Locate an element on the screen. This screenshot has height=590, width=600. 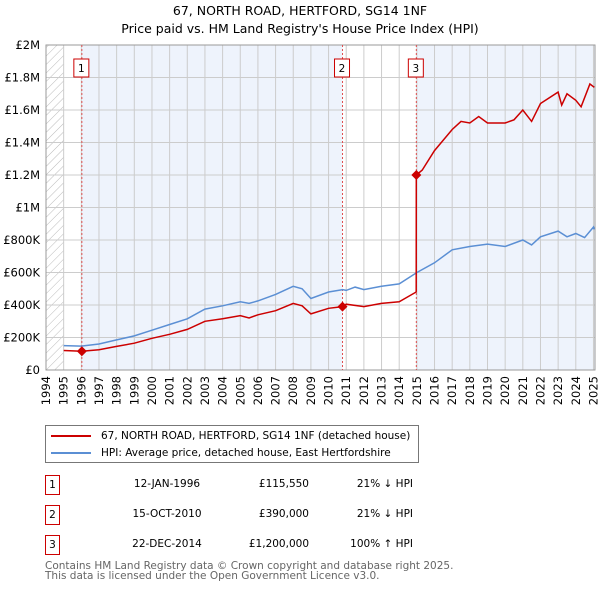
table-row: 1 12-JAN-1996 £115,550 21% ↓ HPI is located at coordinates (255, 485).